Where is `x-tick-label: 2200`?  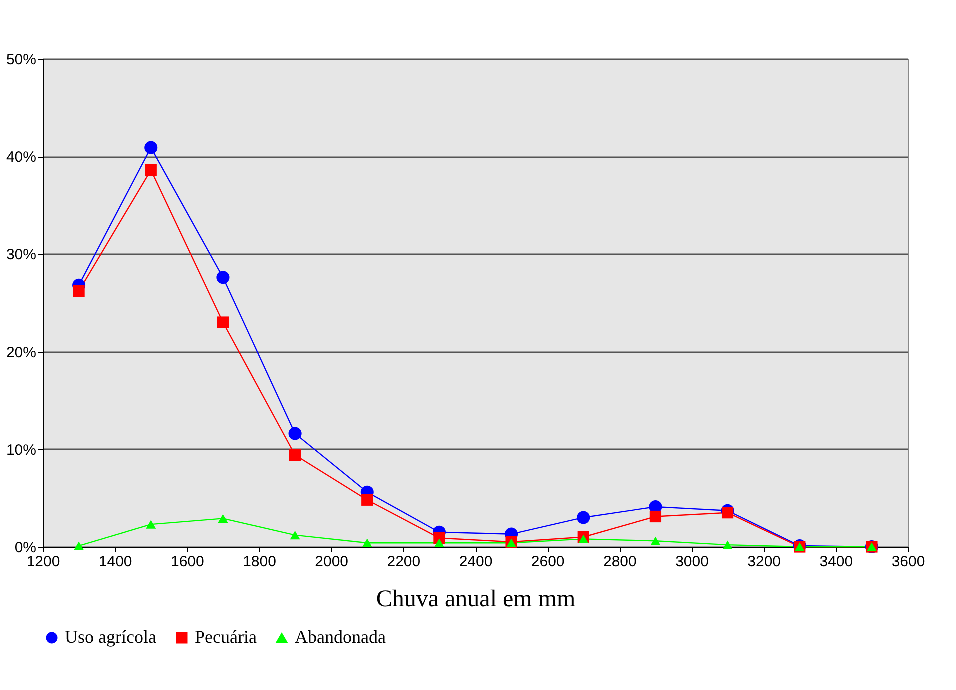
x-tick-label: 2200 is located at coordinates (404, 562).